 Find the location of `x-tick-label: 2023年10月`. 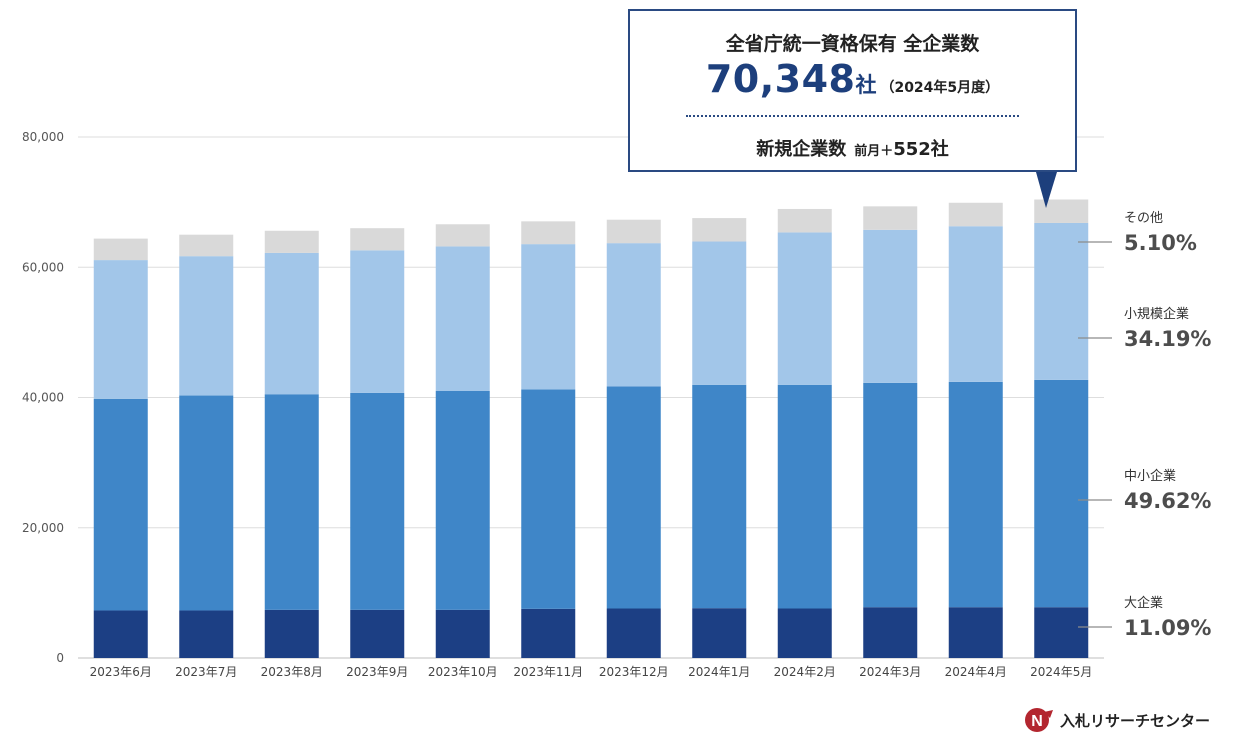

x-tick-label: 2023年10月 is located at coordinates (463, 672).